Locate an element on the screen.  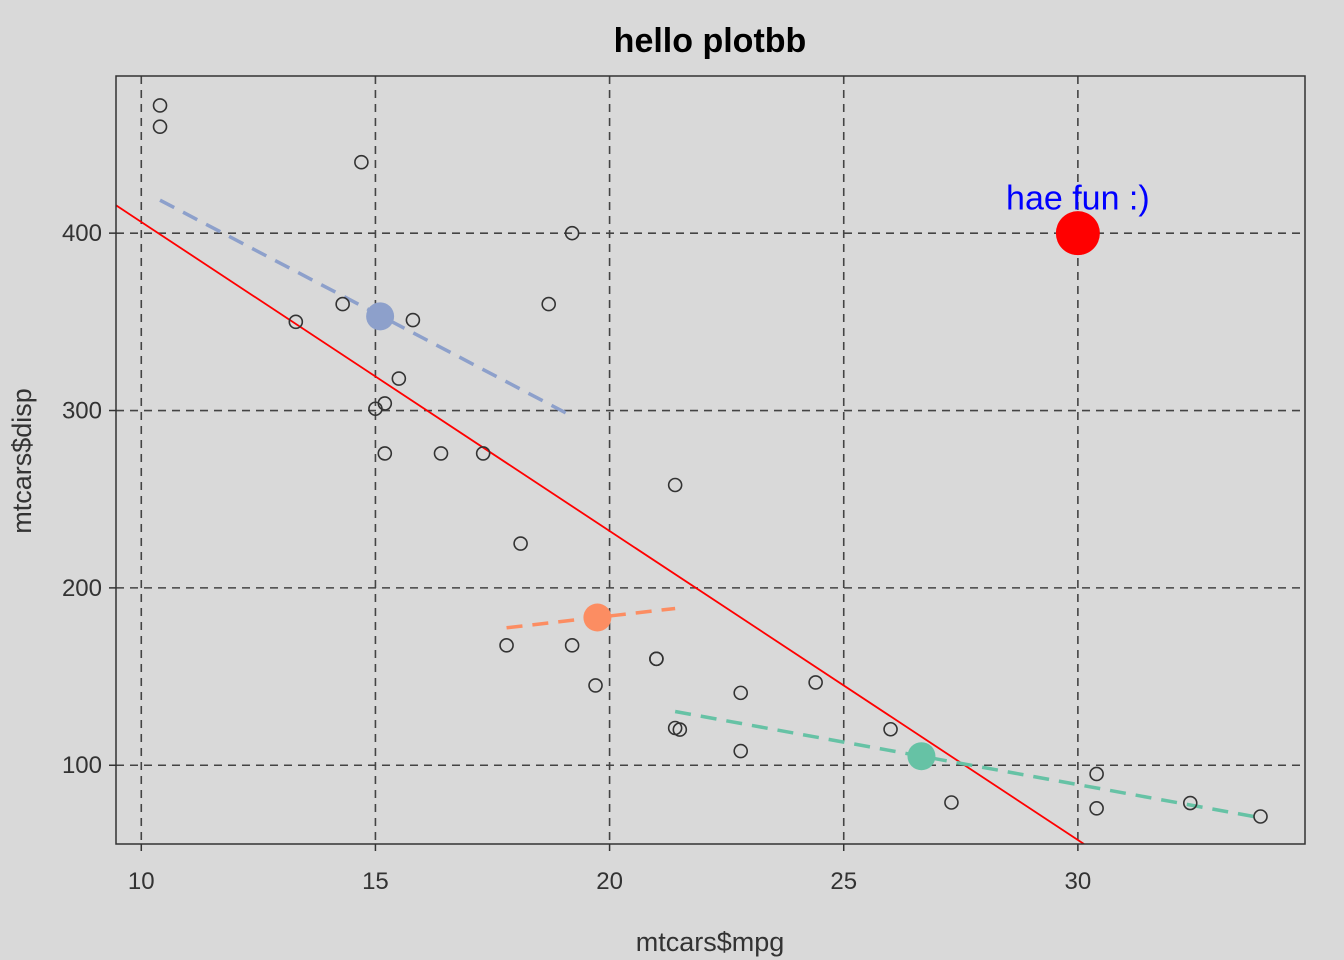
x-tick-label: 25 is located at coordinates (843, 881).